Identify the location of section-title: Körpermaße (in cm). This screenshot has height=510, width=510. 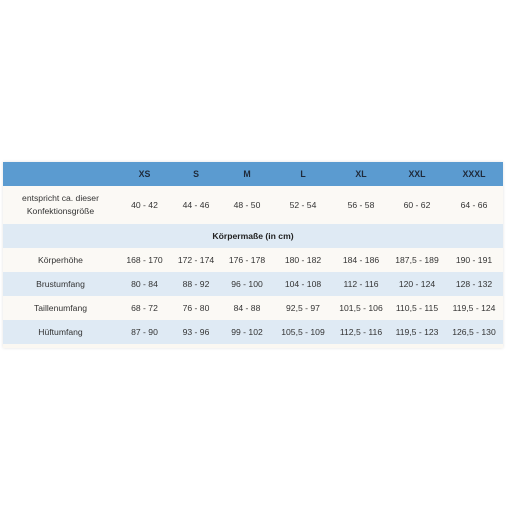
(253, 236).